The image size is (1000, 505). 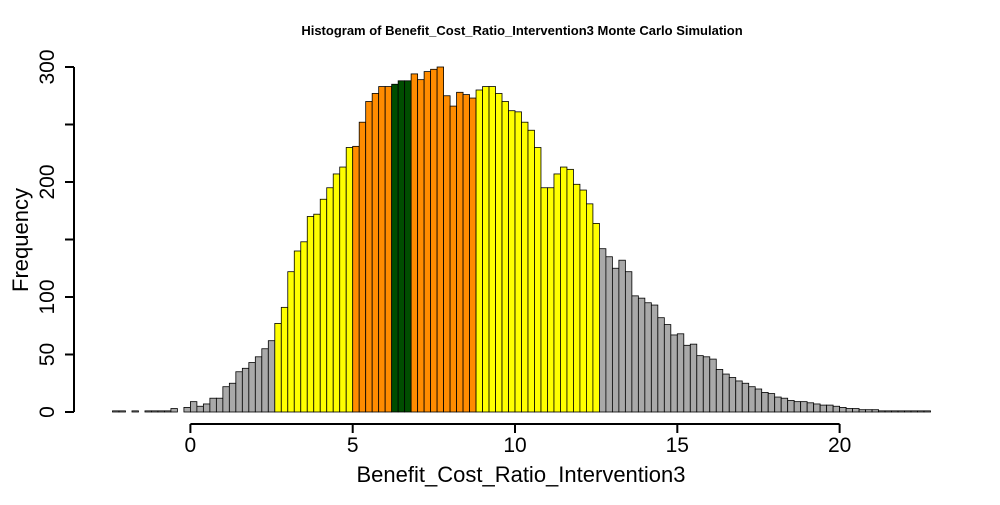 What do you see at coordinates (47, 412) in the screenshot?
I see `y-tick-label: 0` at bounding box center [47, 412].